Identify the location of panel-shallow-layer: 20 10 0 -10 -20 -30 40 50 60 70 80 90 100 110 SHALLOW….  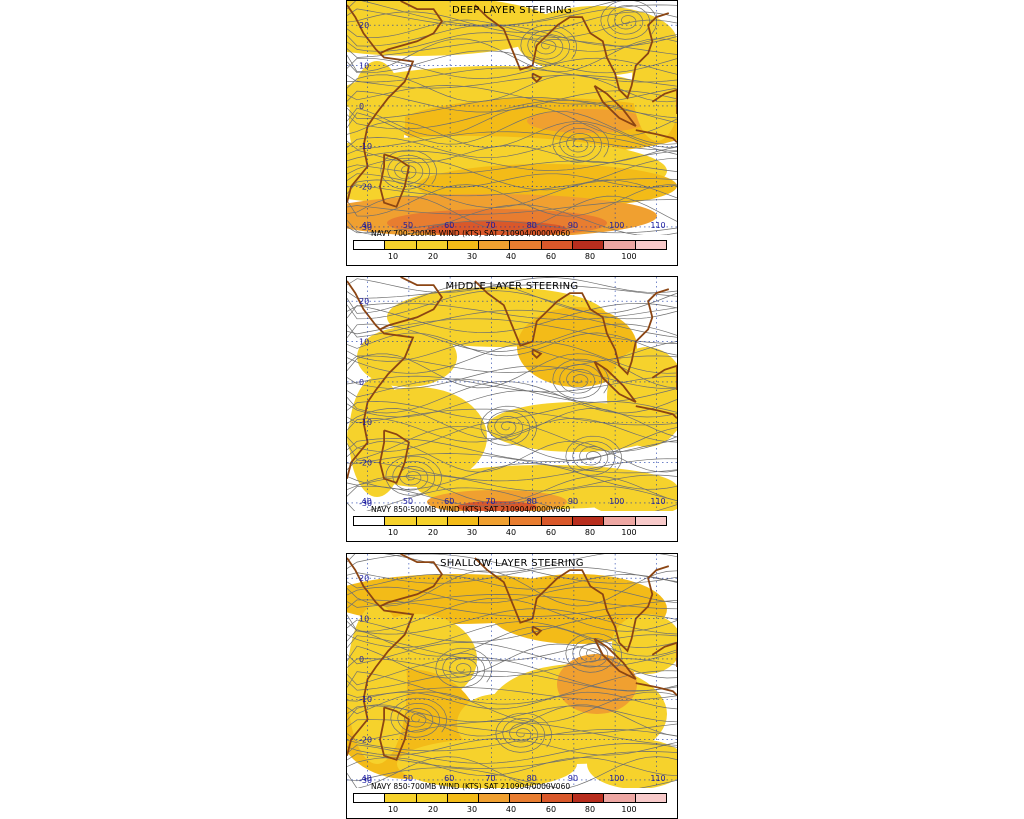
(512, 686).